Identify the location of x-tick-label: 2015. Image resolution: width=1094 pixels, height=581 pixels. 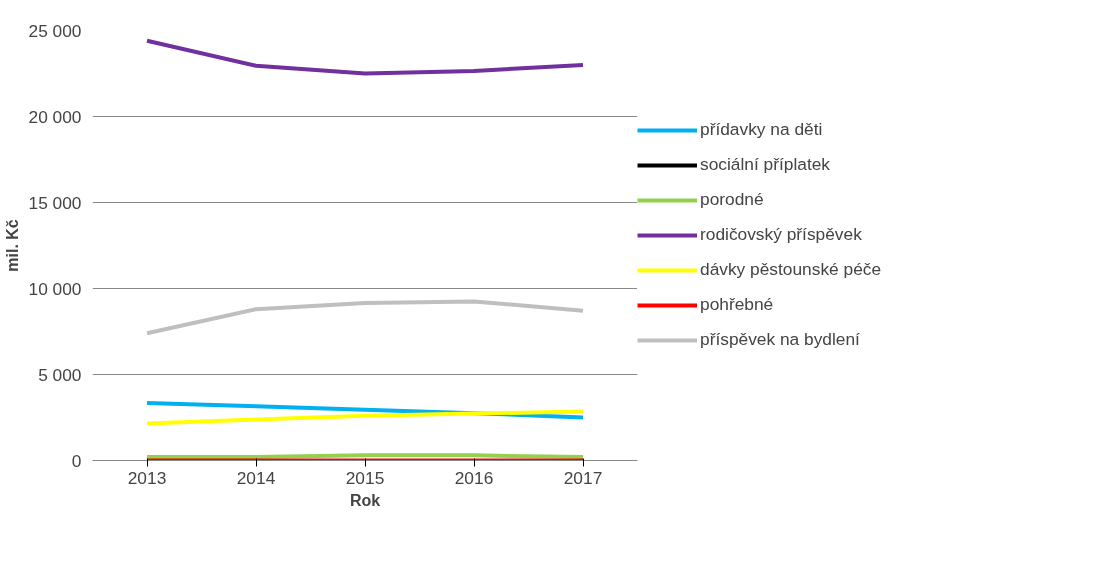
(365, 477).